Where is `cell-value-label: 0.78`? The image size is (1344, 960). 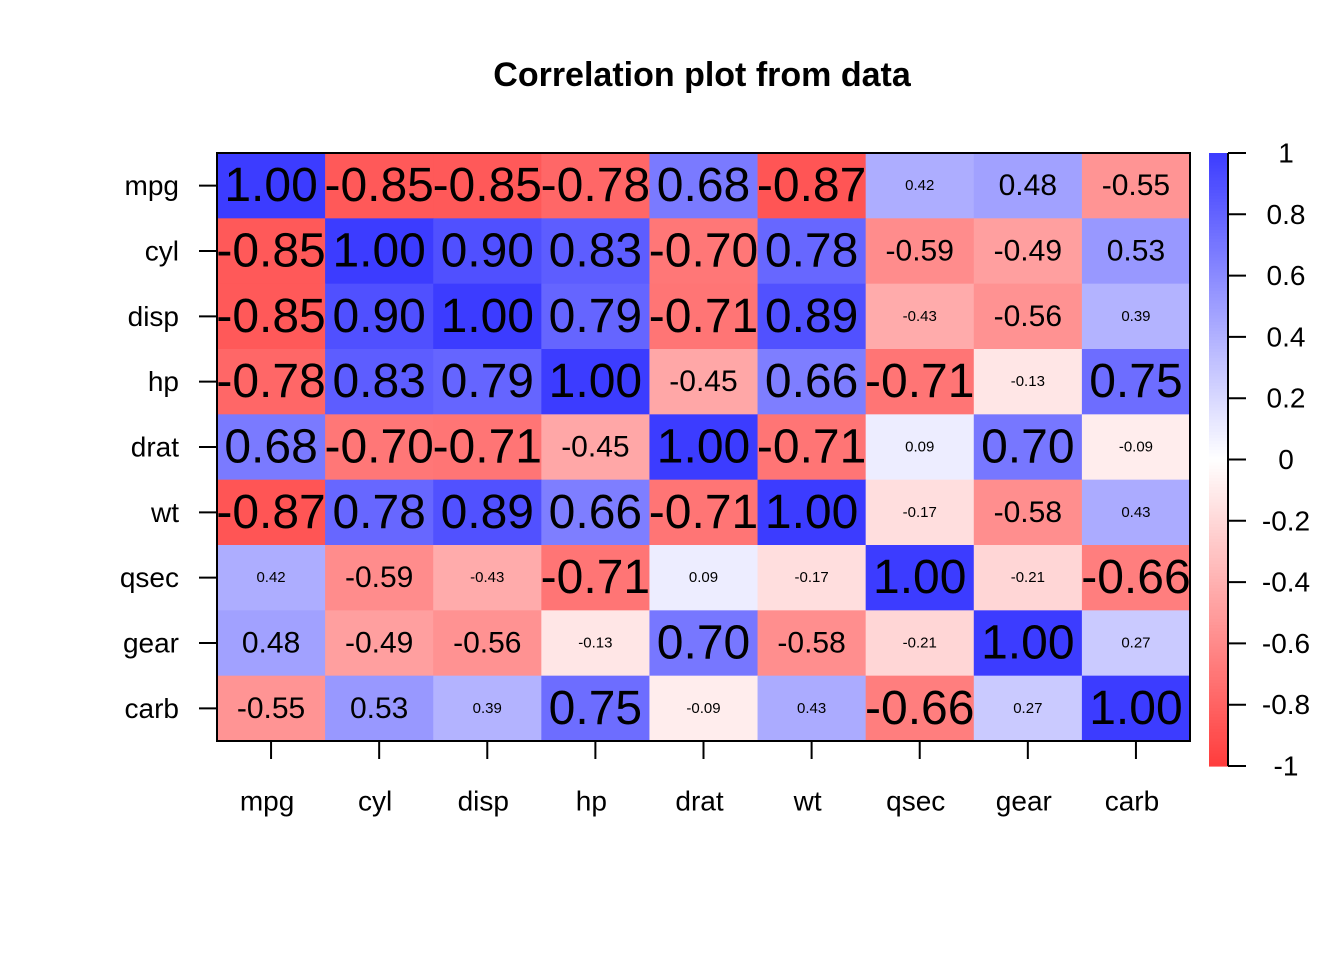 cell-value-label: 0.78 is located at coordinates (378, 512).